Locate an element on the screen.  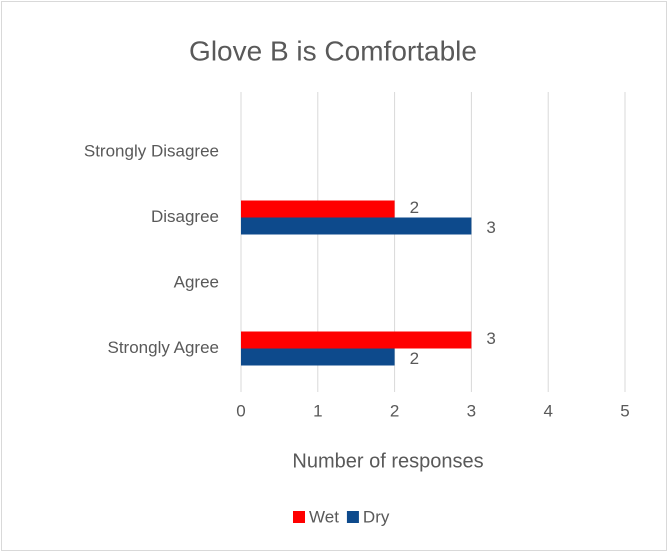
y-tick-label: Strongly Disagree is located at coordinates (151, 150).